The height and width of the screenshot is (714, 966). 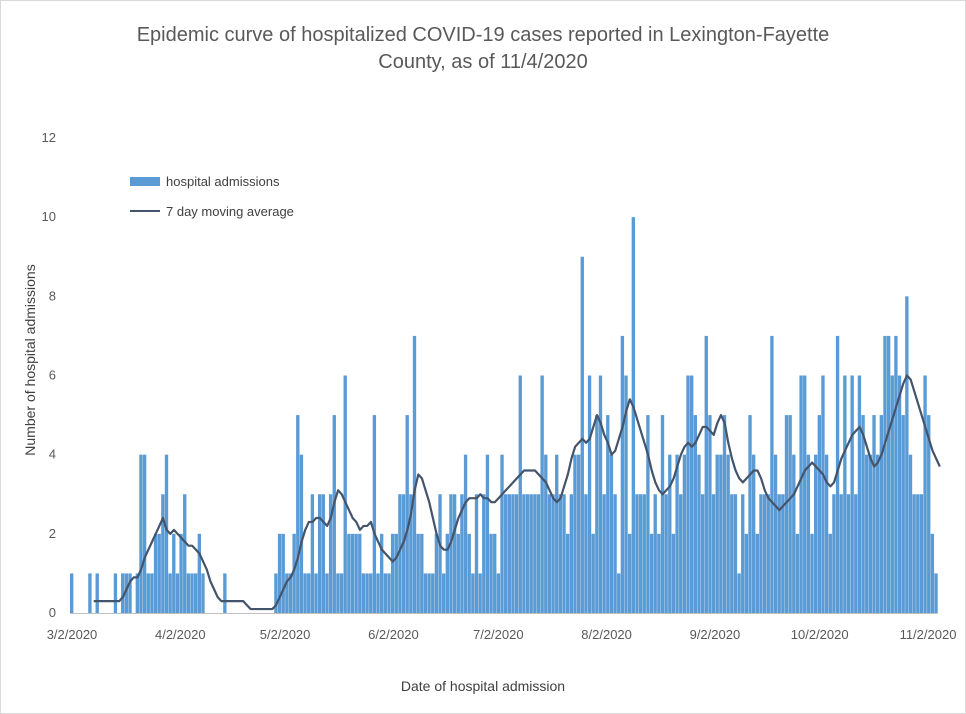 What do you see at coordinates (928, 634) in the screenshot?
I see `x-tick-label: 11/2/2020` at bounding box center [928, 634].